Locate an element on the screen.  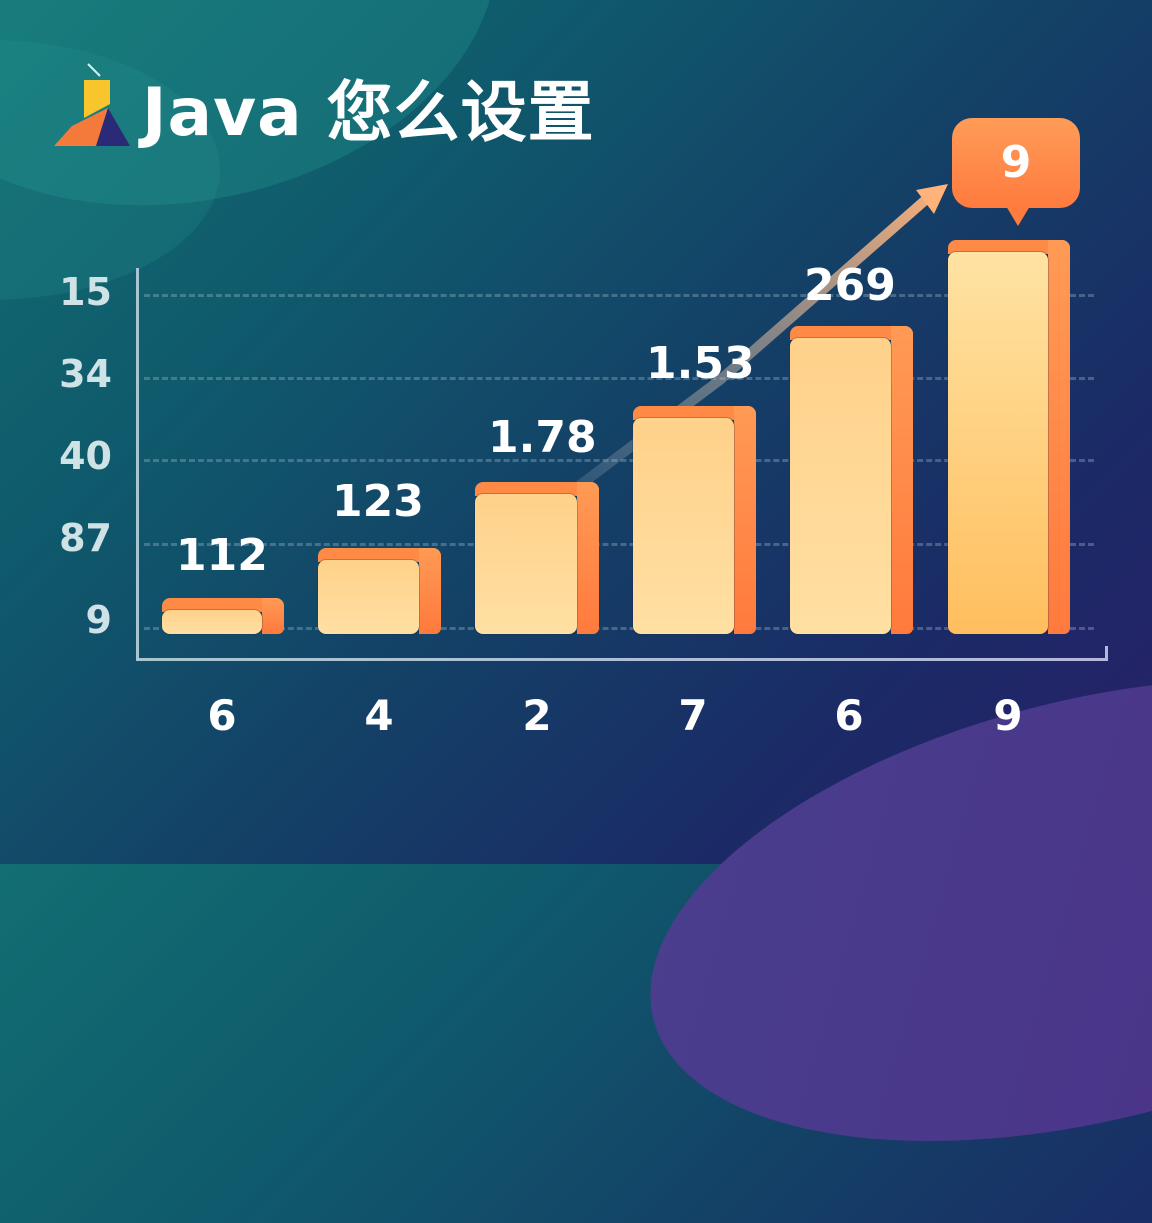
page-title: Java 您么设置 is located at coordinates (368, 112).